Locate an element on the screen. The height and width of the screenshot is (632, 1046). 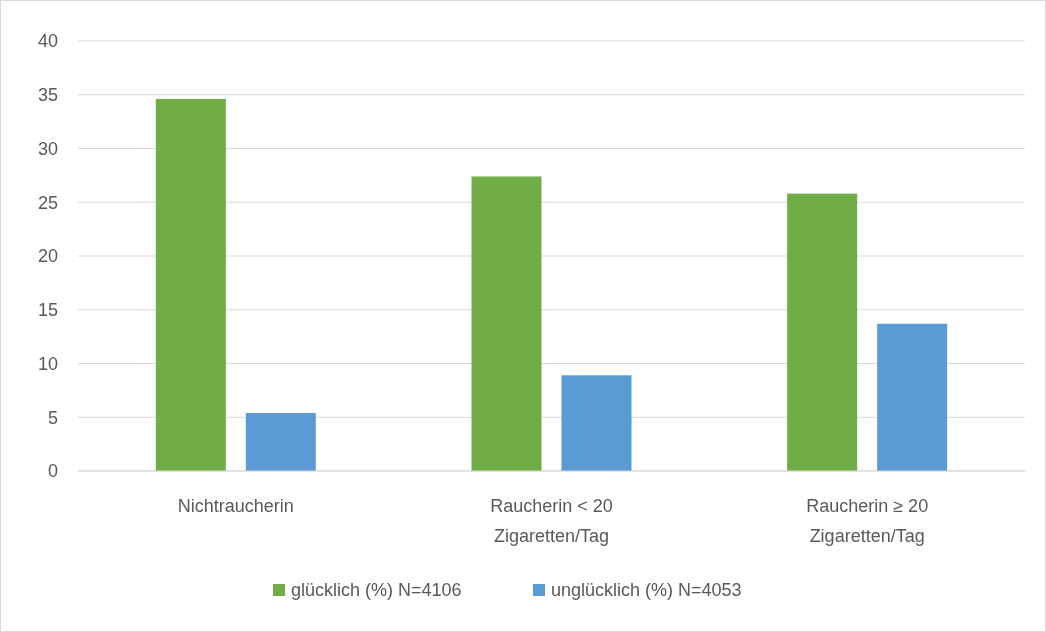
x-tick-label: Raucherin < 20 Zigaretten/Tag is located at coordinates (551, 521).